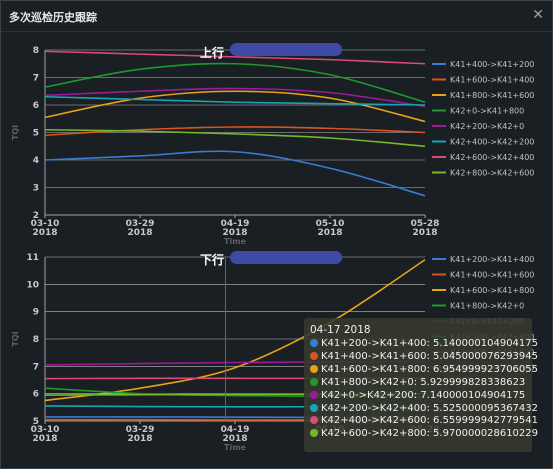 The width and height of the screenshot is (553, 469). What do you see at coordinates (487, 306) in the screenshot?
I see `legend-entry: K41+800->K42+0` at bounding box center [487, 306].